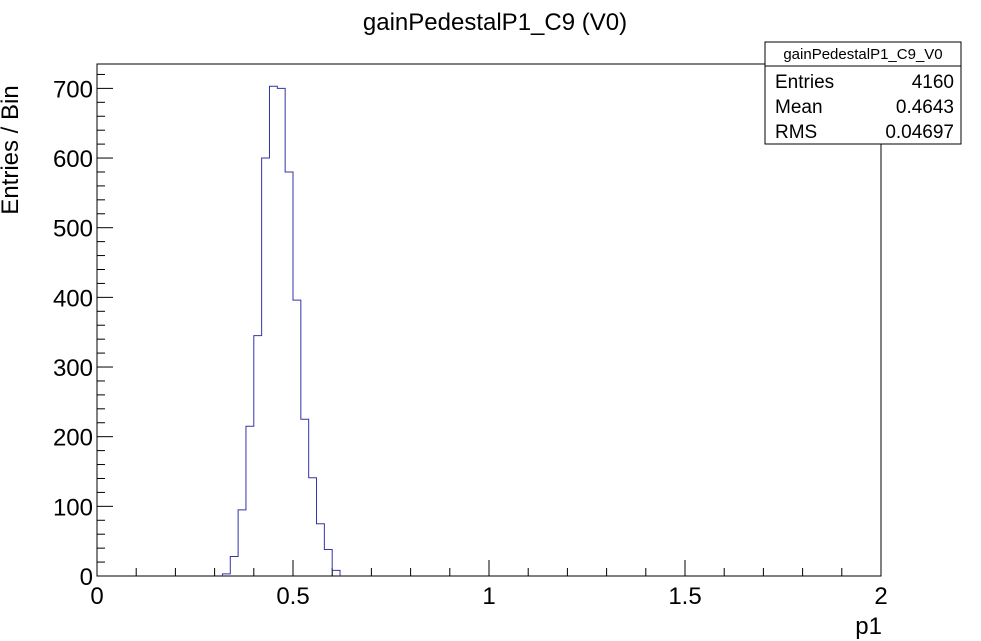 The height and width of the screenshot is (641, 981). Describe the element at coordinates (292, 596) in the screenshot. I see `x-tick-label: 0.5` at that location.